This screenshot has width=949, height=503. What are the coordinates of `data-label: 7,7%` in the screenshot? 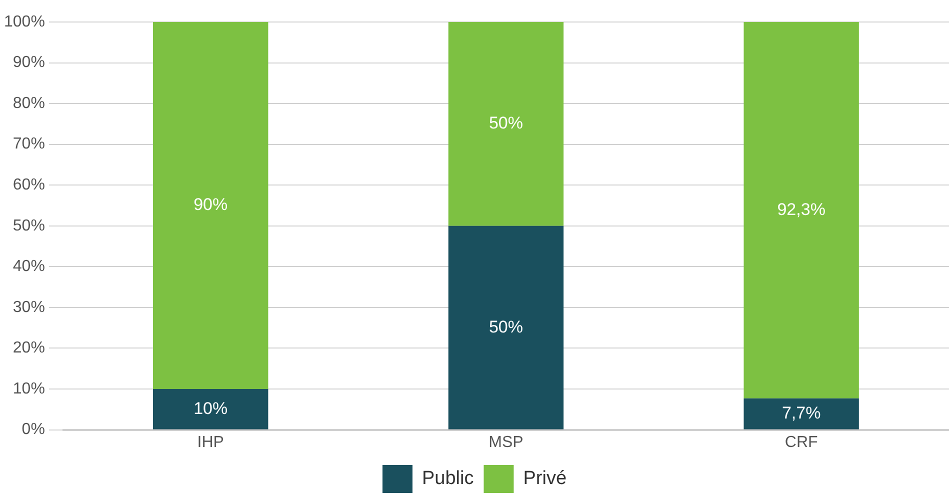 It's located at (801, 413).